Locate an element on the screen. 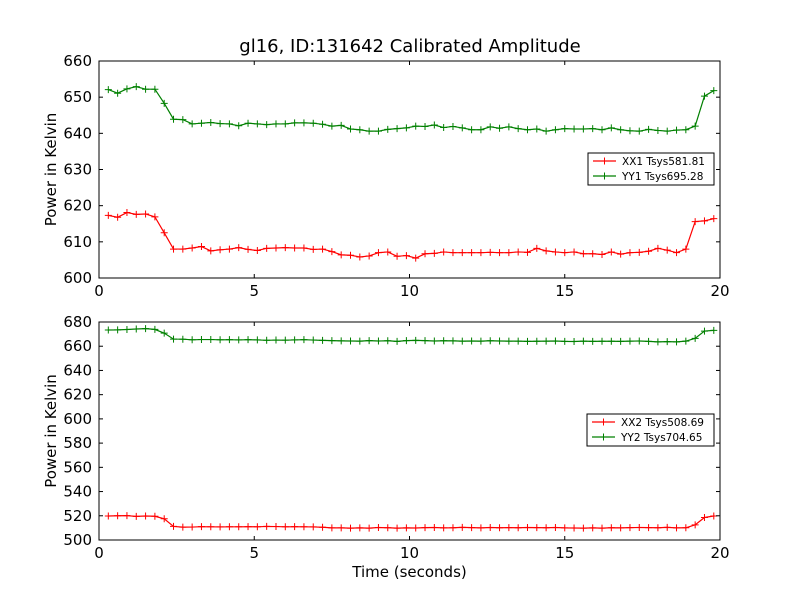 This screenshot has height=600, width=800. top-x-tick-label: 0 is located at coordinates (99, 291).